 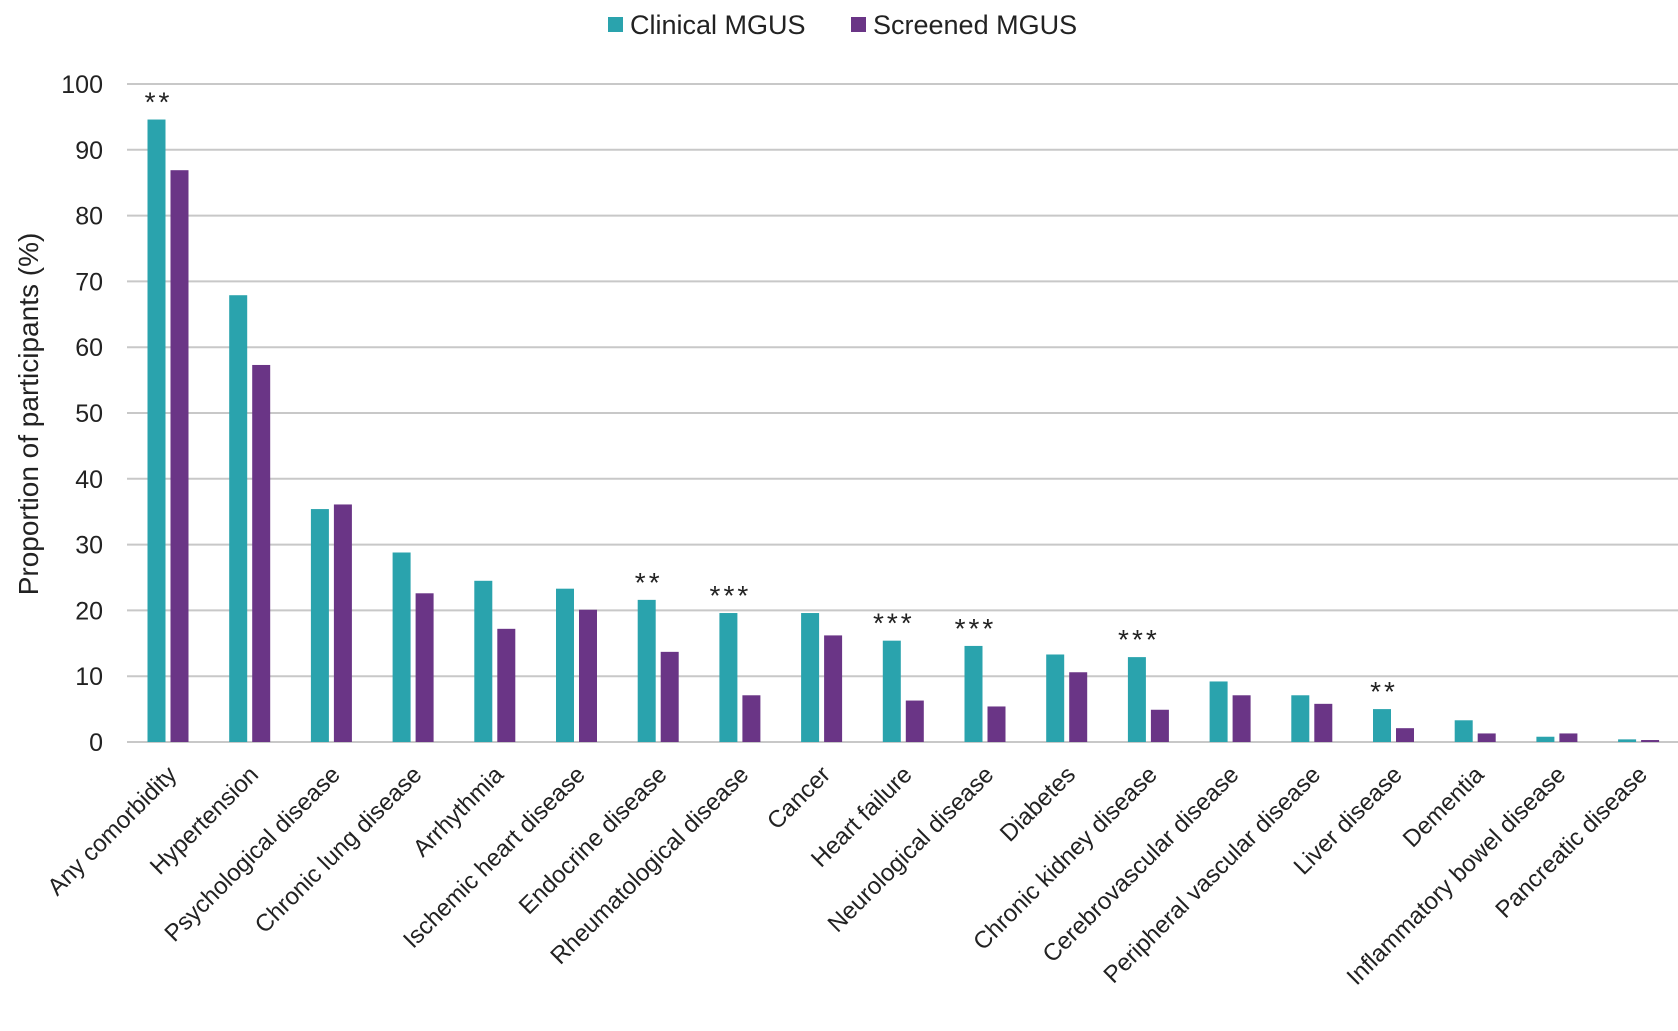 I want to click on bar-screened-mgus-inflammatory-bowel-disease, so click(x=1568, y=737).